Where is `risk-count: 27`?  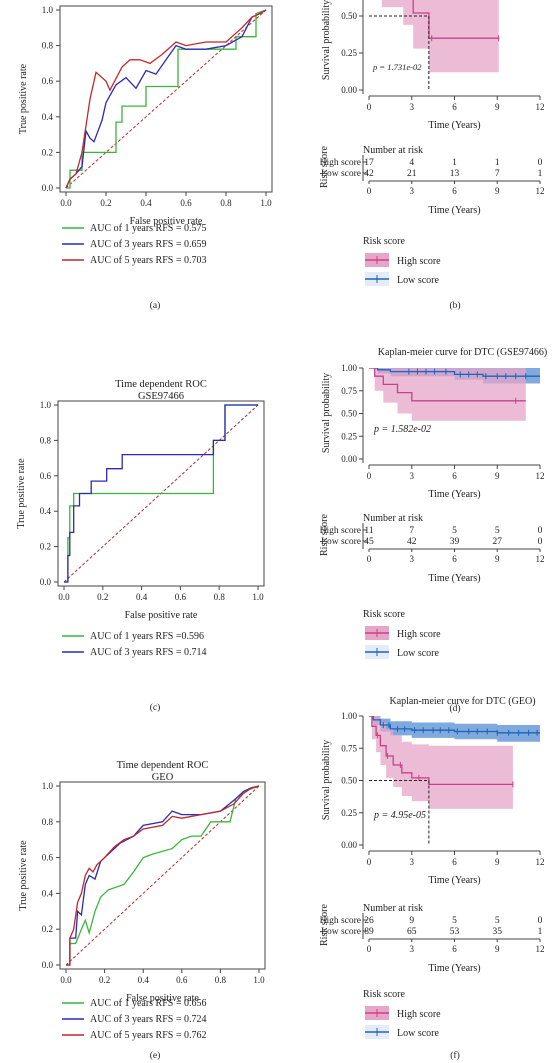 risk-count: 27 is located at coordinates (498, 542).